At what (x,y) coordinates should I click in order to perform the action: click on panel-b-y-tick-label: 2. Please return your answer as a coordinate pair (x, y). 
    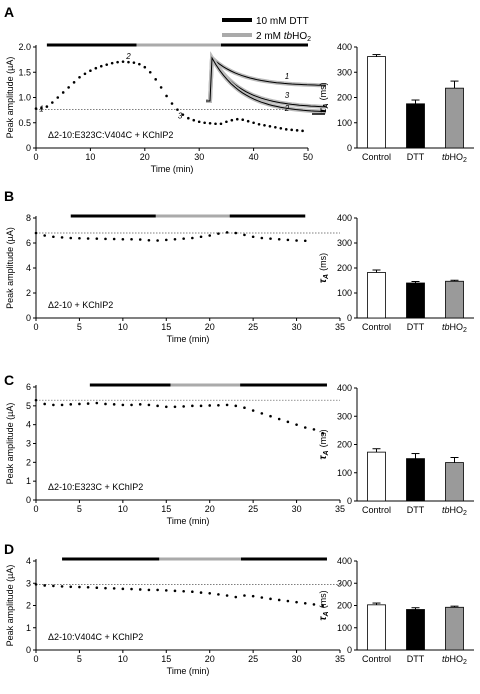
    Looking at the image, I should click on (28, 293).